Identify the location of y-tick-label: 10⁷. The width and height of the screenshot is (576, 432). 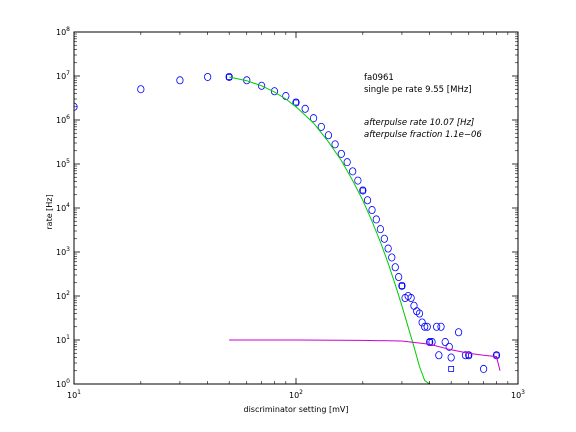
(63, 75).